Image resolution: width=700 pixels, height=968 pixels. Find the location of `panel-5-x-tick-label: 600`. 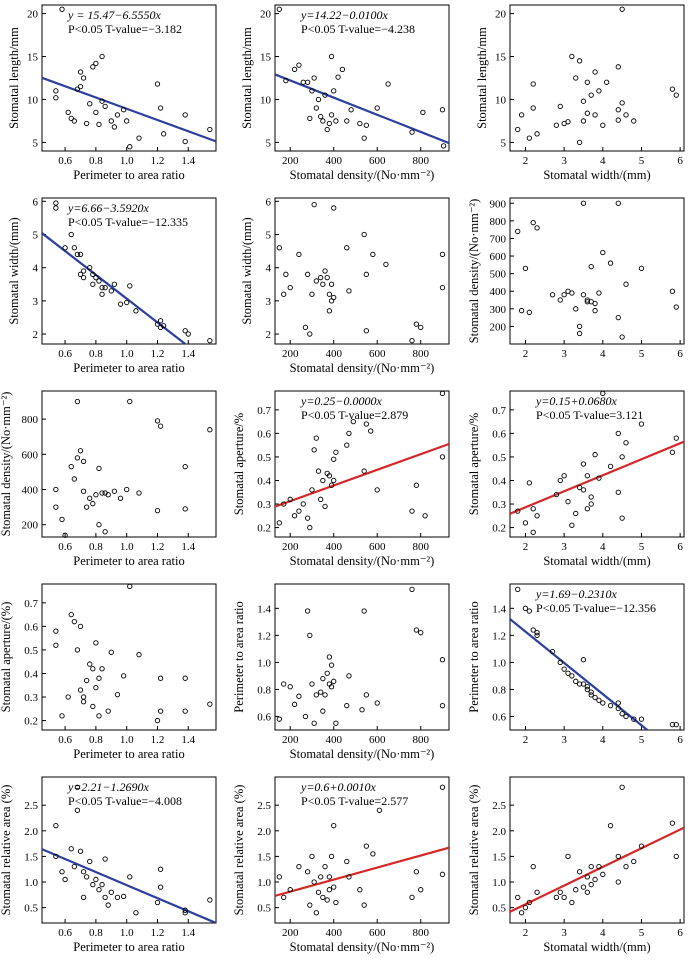

panel-5-x-tick-label: 600 is located at coordinates (377, 354).